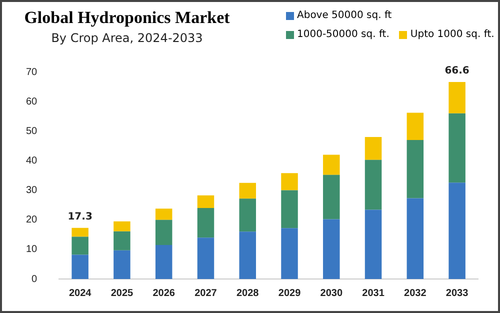 The height and width of the screenshot is (313, 500). I want to click on y-tick-label: 60, so click(32, 102).